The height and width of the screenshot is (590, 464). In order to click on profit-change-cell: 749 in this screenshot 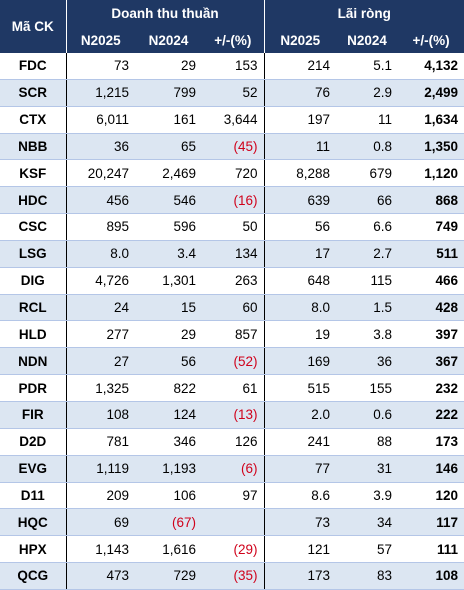, I will do `click(431, 227)`.